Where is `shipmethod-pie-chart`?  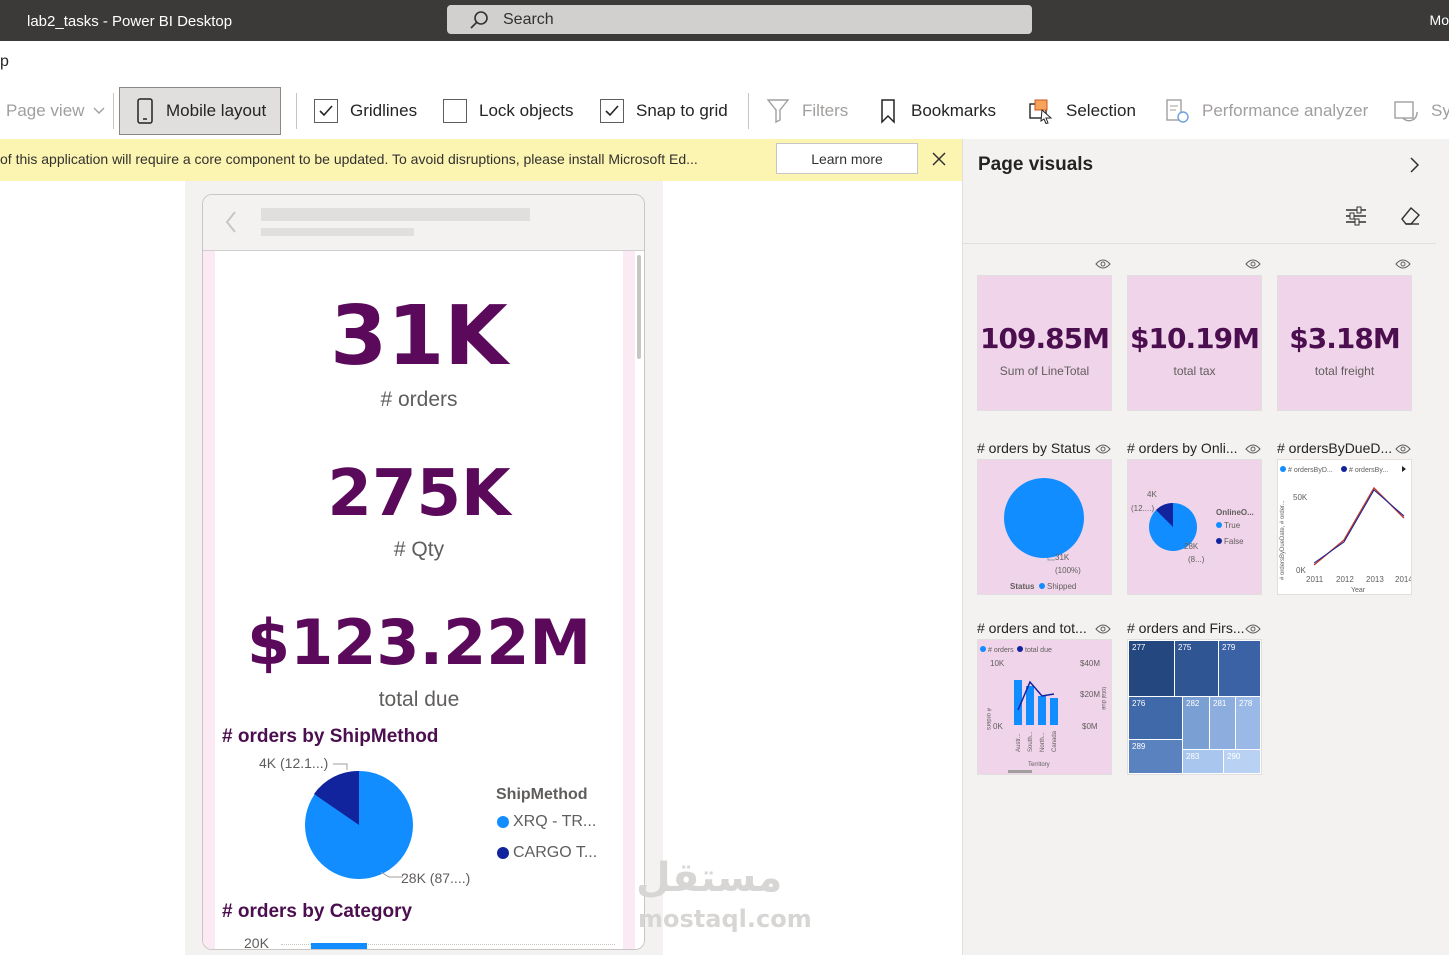
shipmethod-pie-chart is located at coordinates (363, 826).